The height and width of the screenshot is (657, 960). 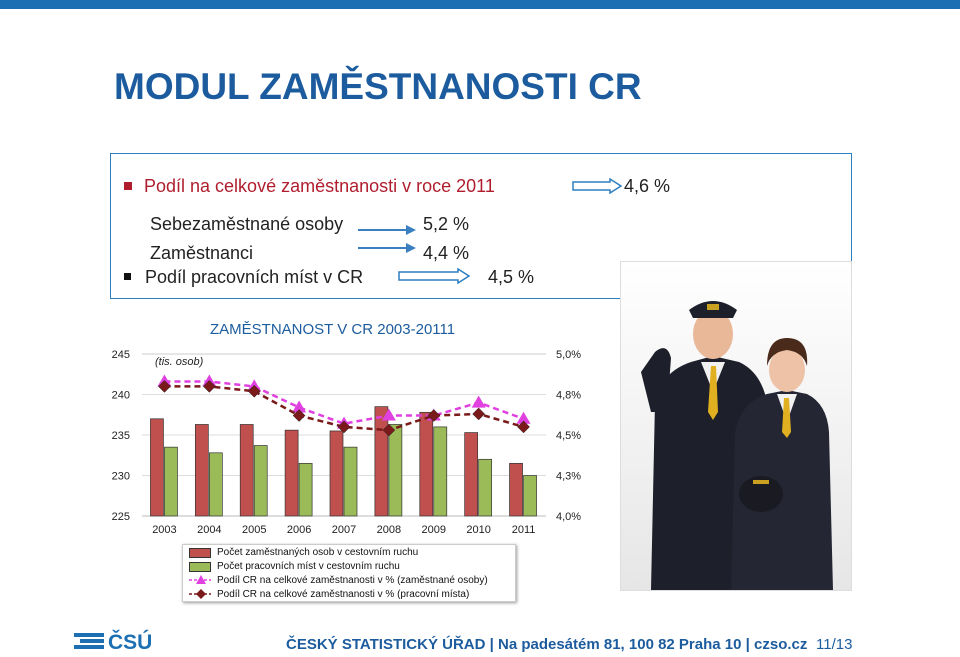 I want to click on chart-unit-label: (tis. osob), so click(x=179, y=362).